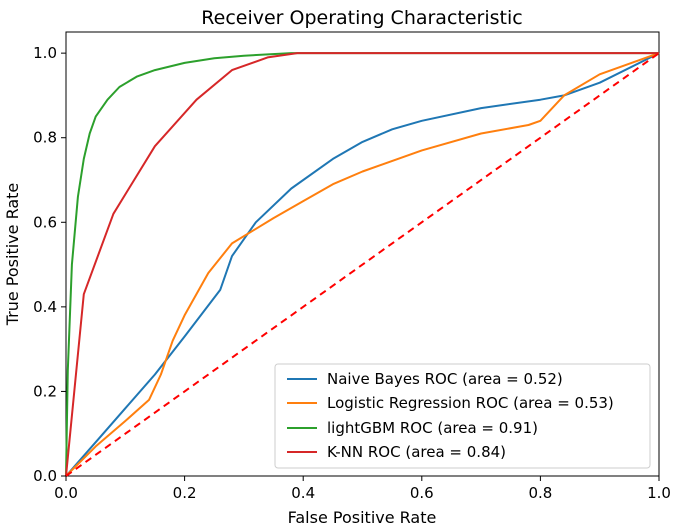  I want to click on y-tick-label: 0.6, so click(45, 222).